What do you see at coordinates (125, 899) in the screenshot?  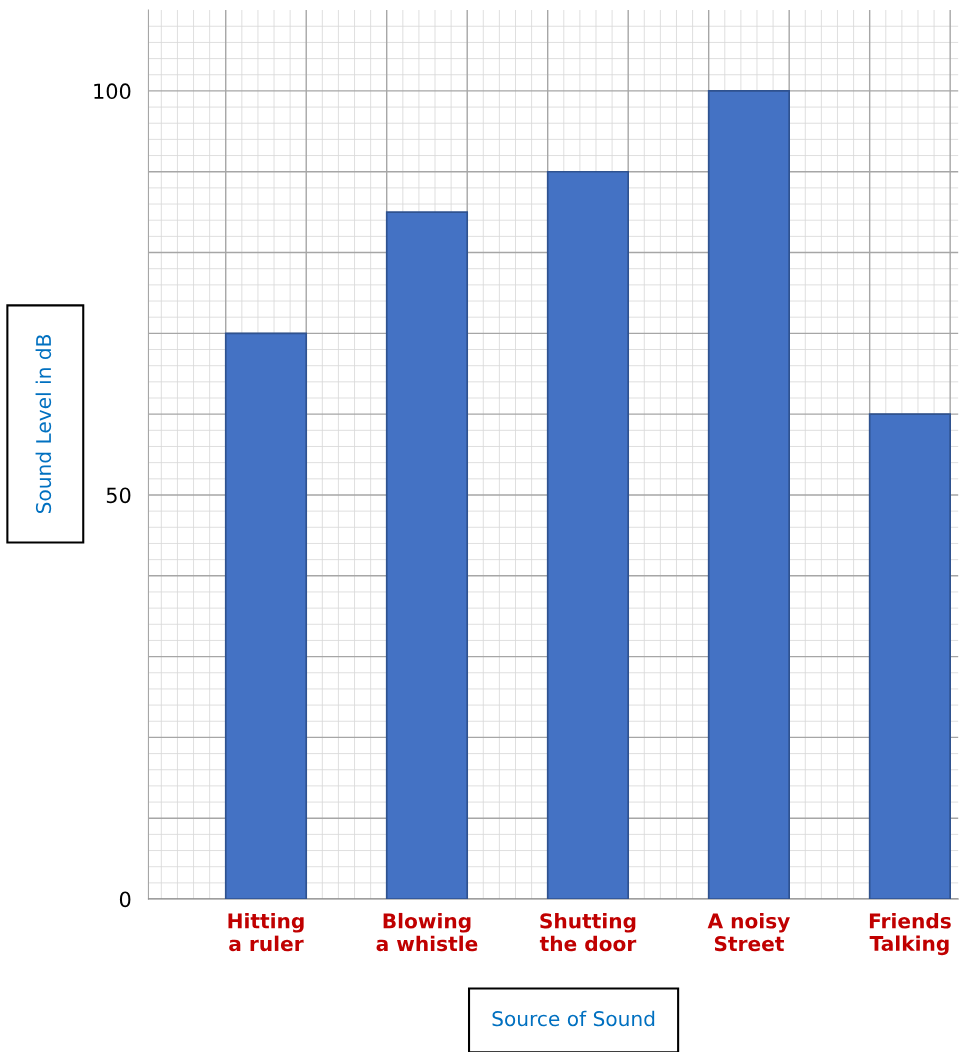 I see `y-tick-label: 0` at bounding box center [125, 899].